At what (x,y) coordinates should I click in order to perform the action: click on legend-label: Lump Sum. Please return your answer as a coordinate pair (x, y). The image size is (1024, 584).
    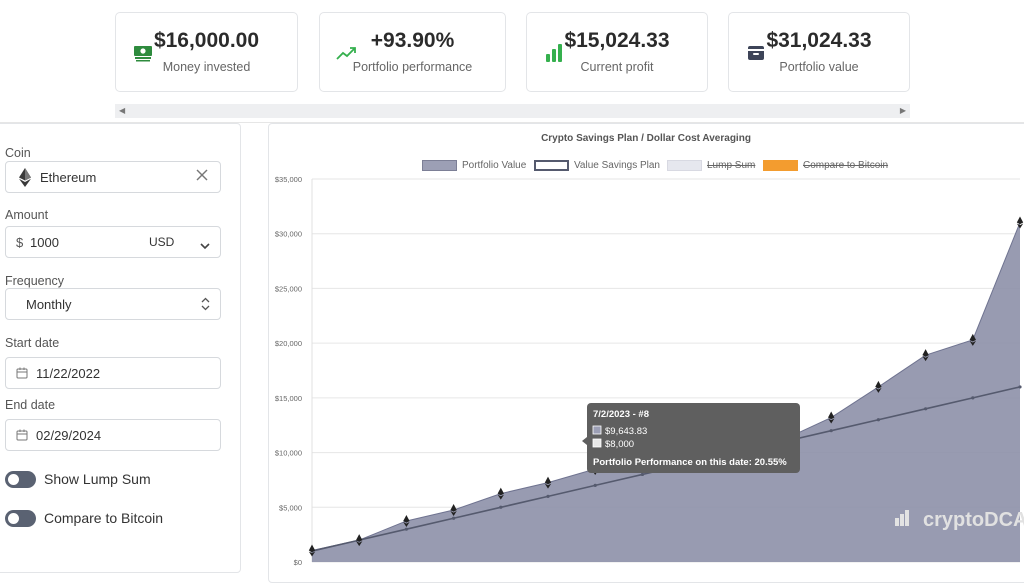
    Looking at the image, I should click on (731, 165).